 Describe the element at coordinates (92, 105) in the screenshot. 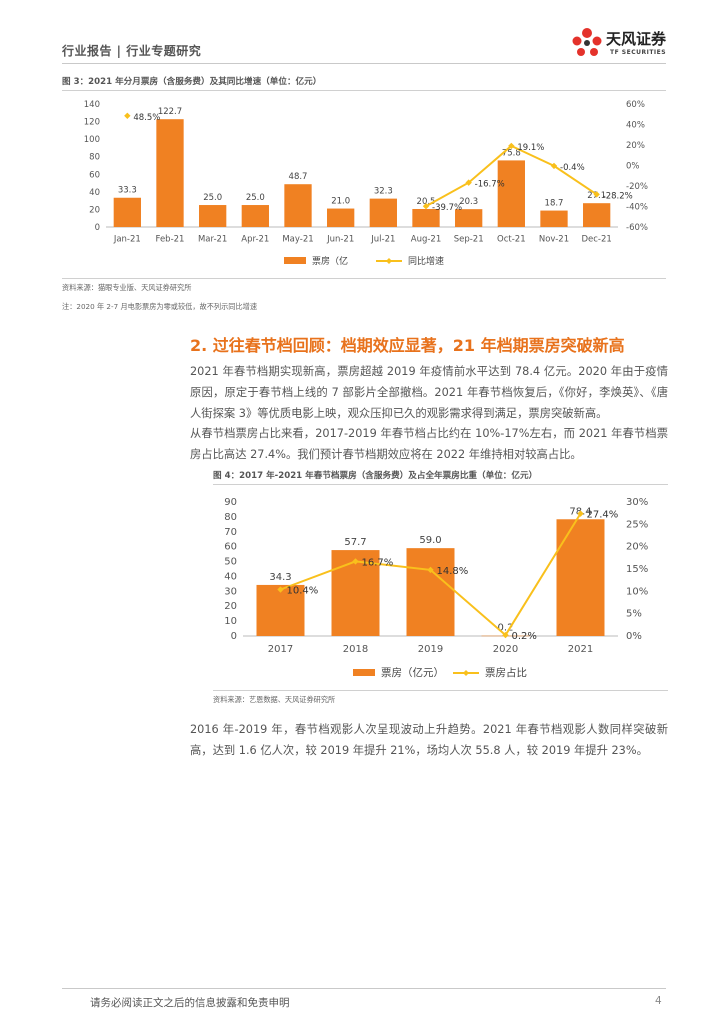

I see `figure3-y-left-tick: 140` at that location.